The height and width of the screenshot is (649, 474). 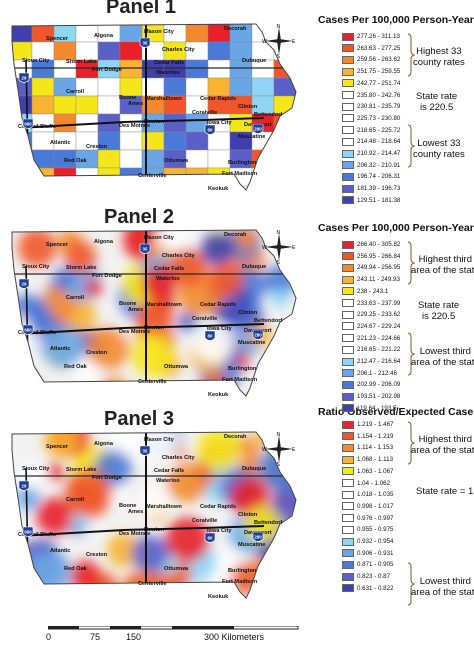 What do you see at coordinates (375, 460) in the screenshot?
I see `legend-label: 1.068 - 1.113` at bounding box center [375, 460].